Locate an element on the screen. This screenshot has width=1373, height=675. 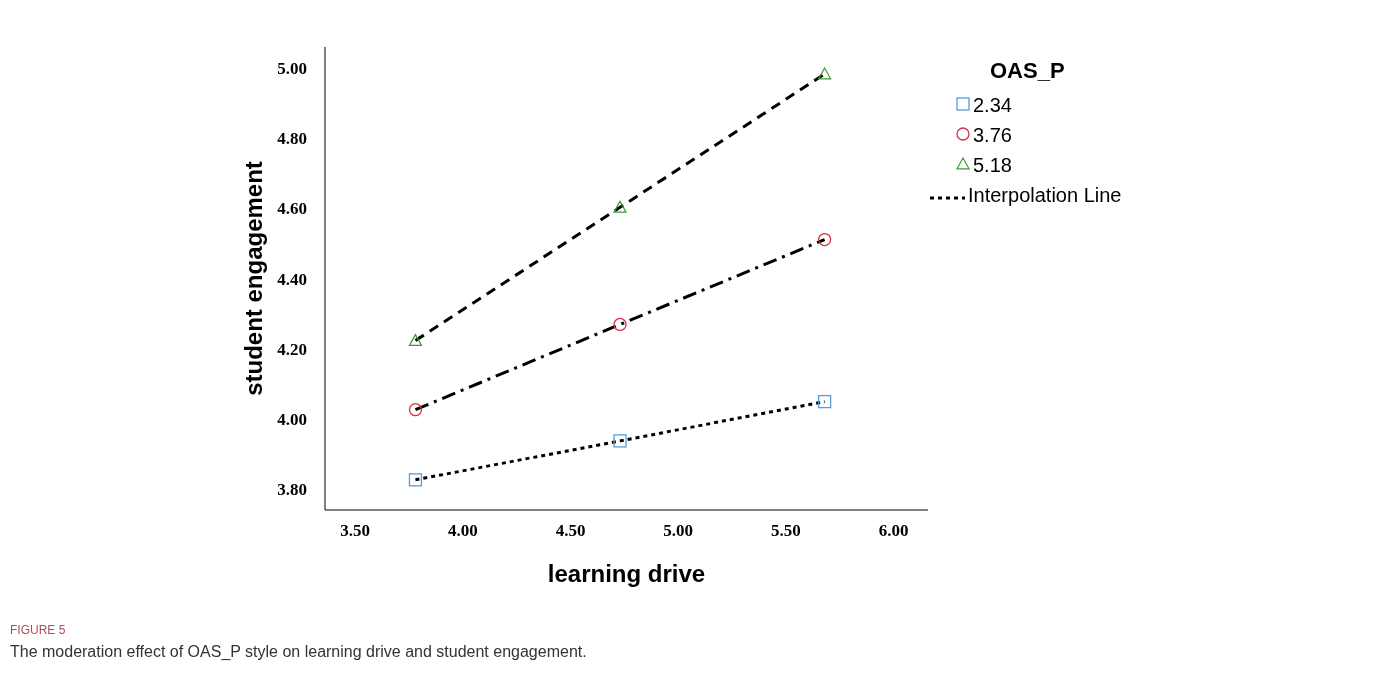
legend-label: 3.76 is located at coordinates (992, 135).